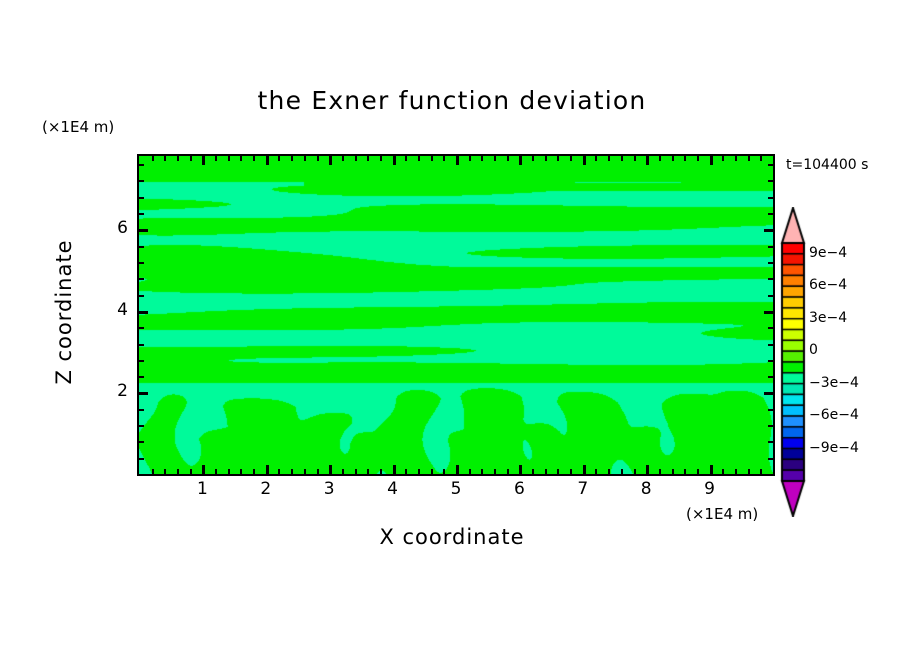 This screenshot has width=904, height=654. Describe the element at coordinates (122, 309) in the screenshot. I see `y-tick-label: 4` at that location.